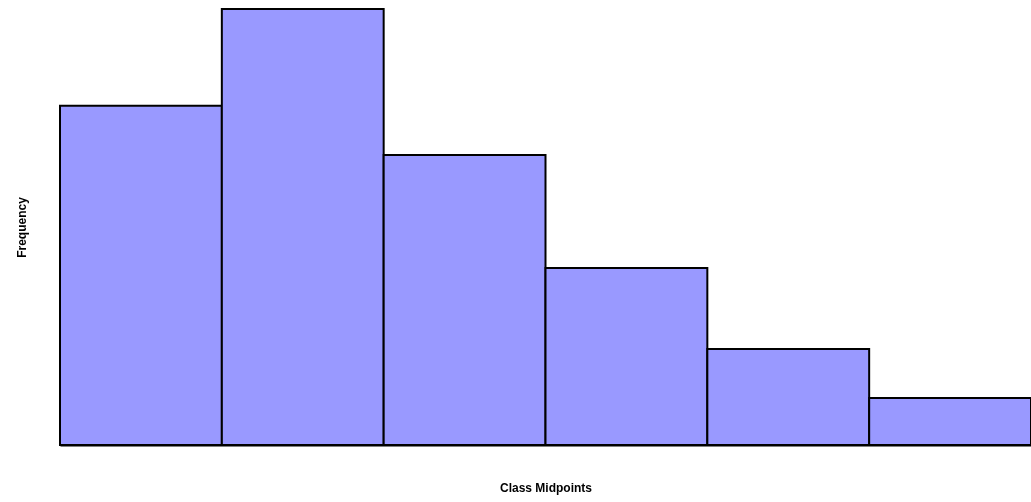  Describe the element at coordinates (546, 487) in the screenshot. I see `x-axis-title: Class Midpoints` at that location.